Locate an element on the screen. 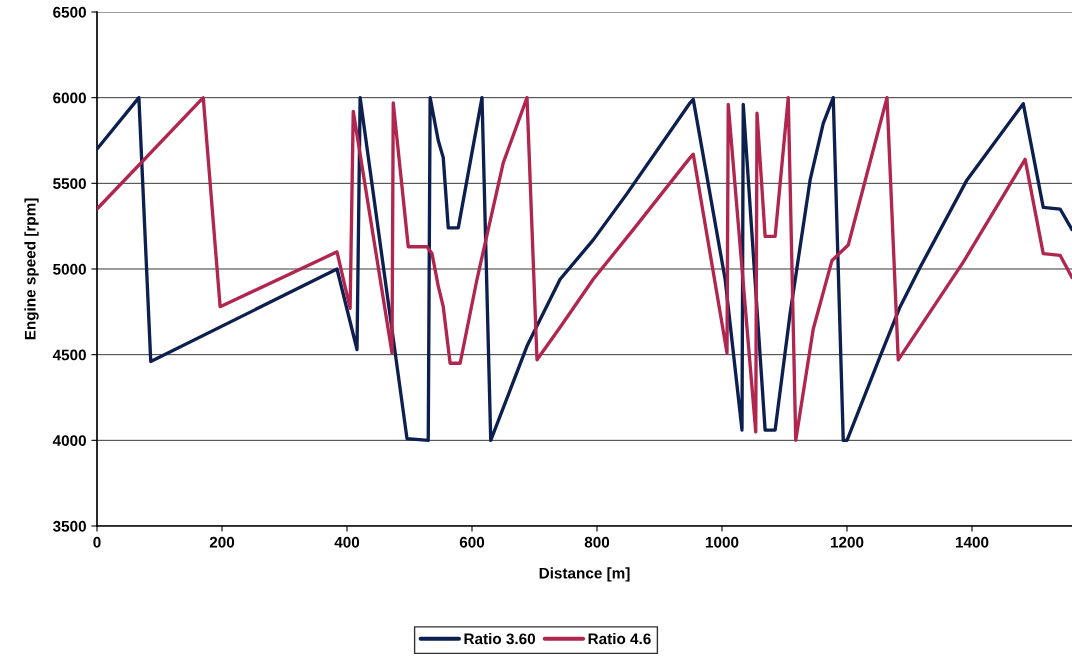  legend-label: Ratio 3.60 is located at coordinates (500, 639).